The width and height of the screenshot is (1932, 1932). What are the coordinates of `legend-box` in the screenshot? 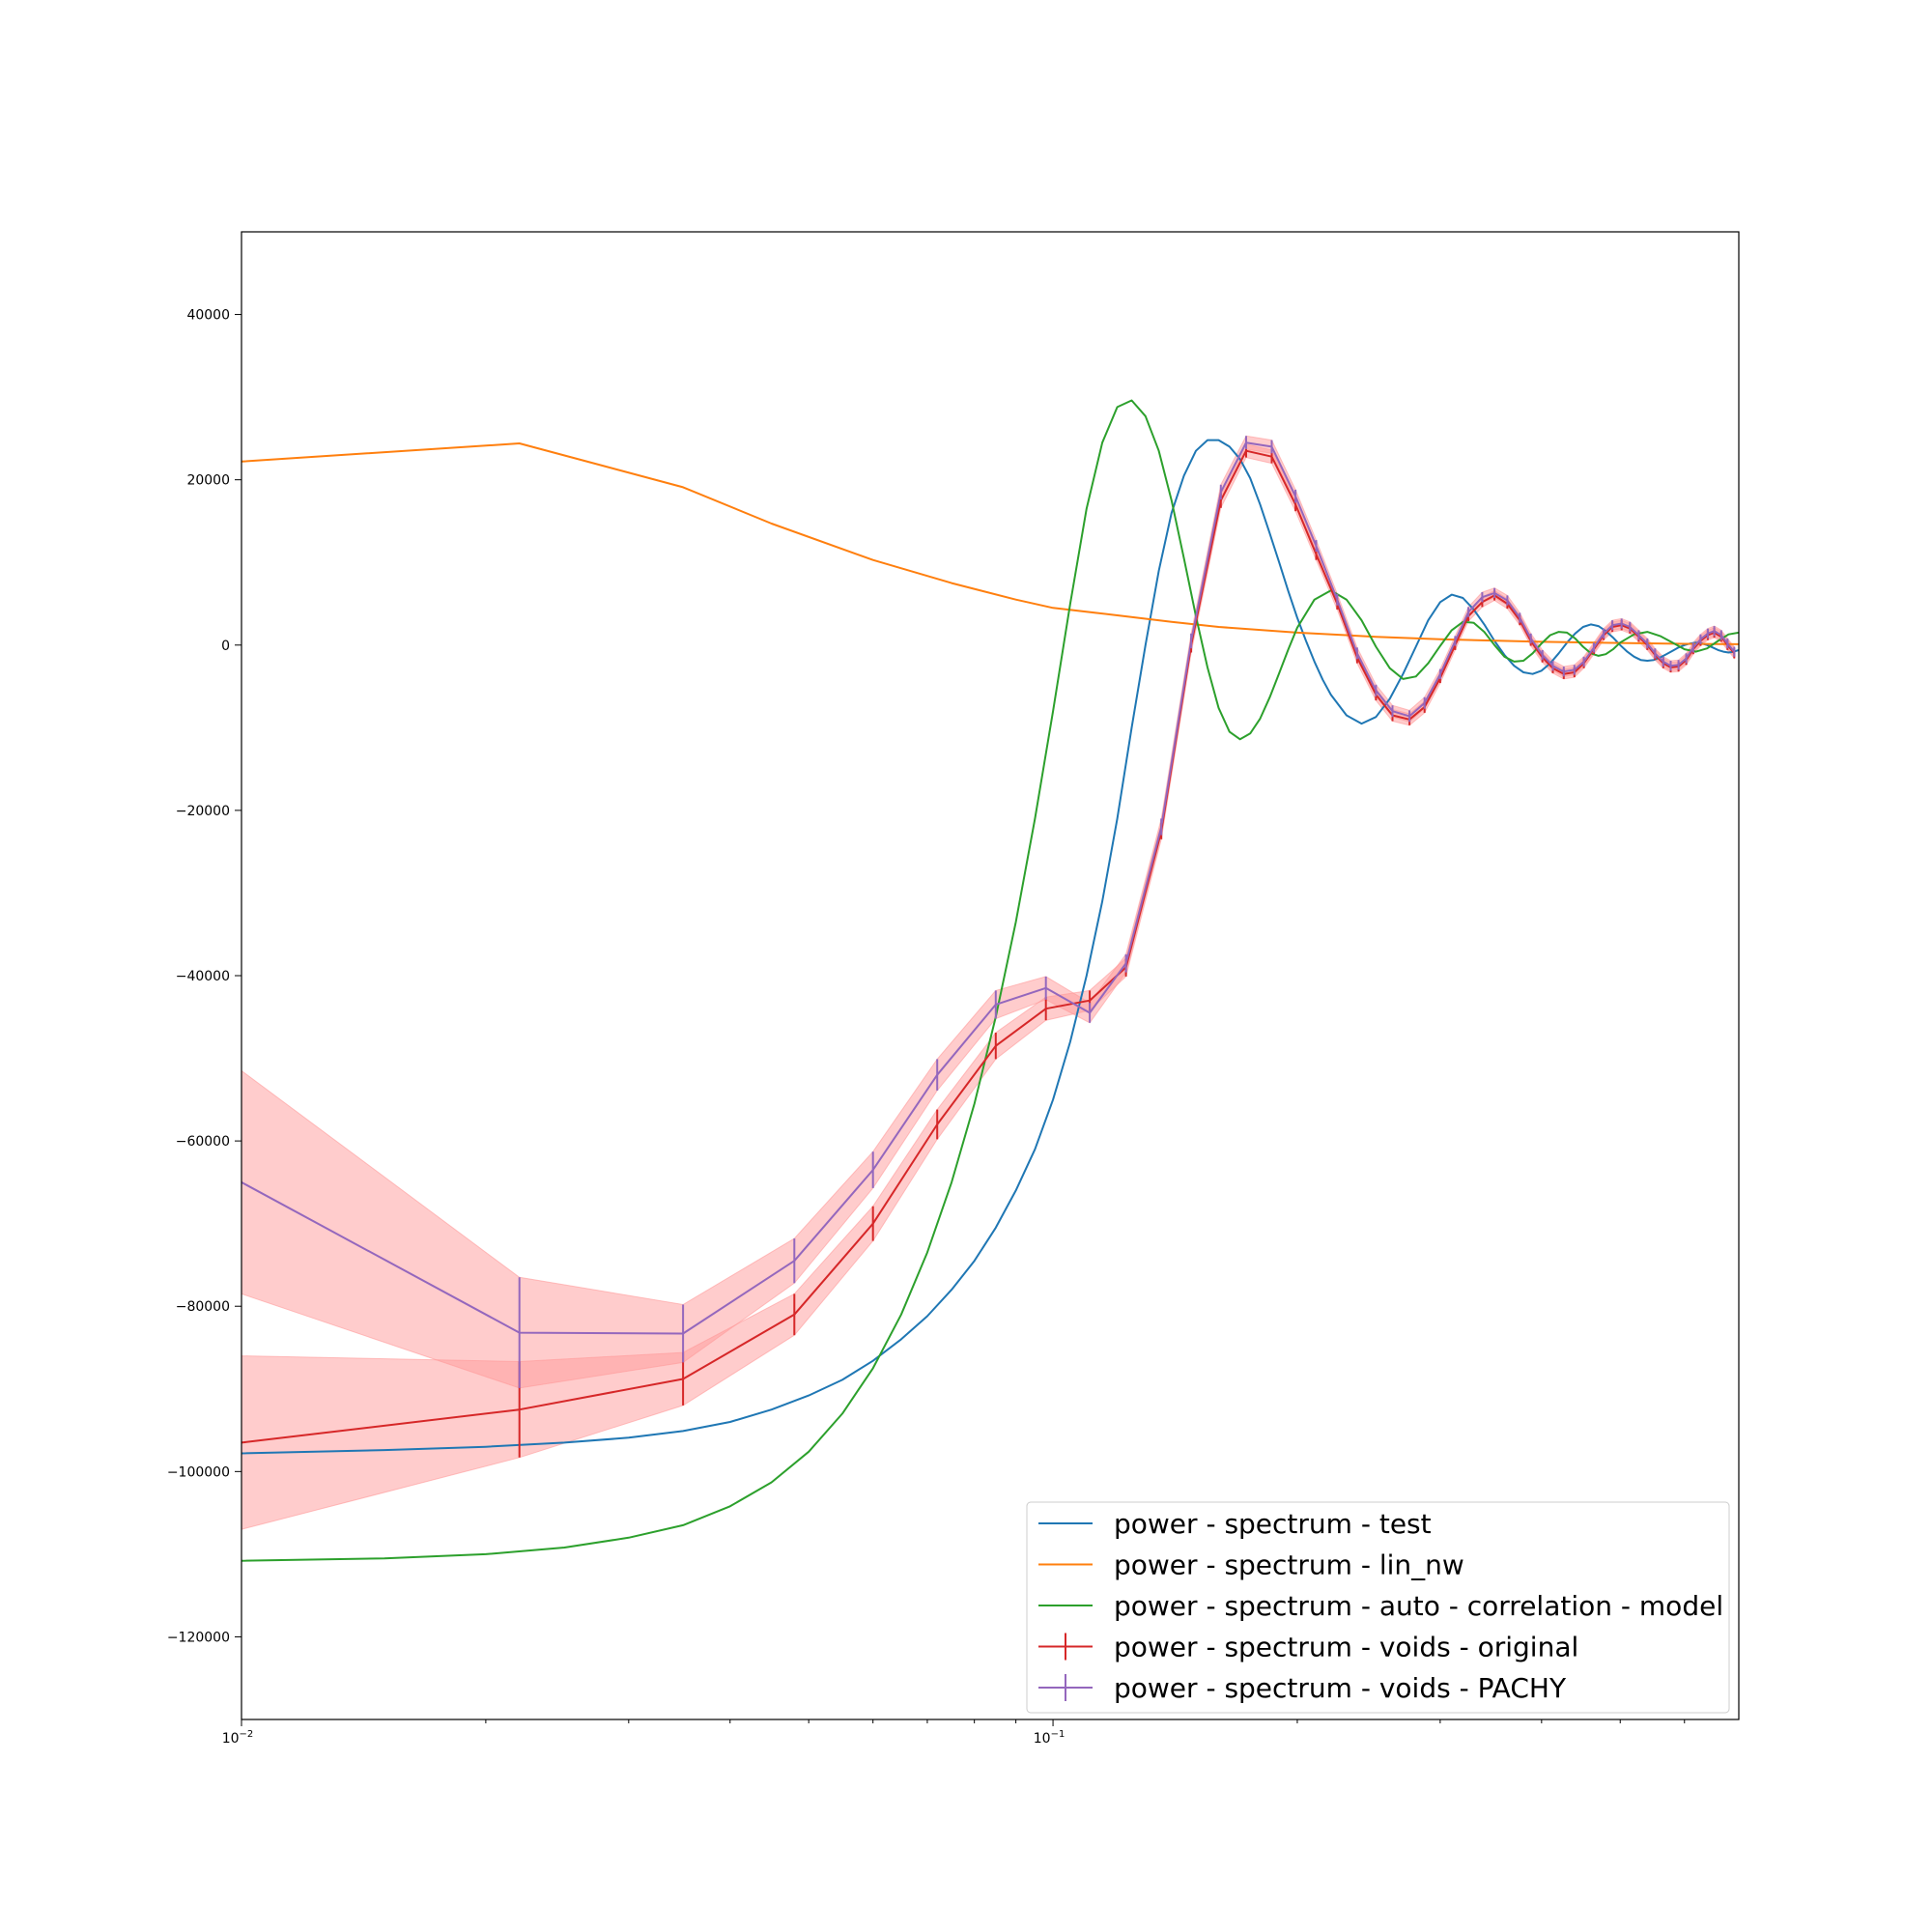 It's located at (1378, 1607).